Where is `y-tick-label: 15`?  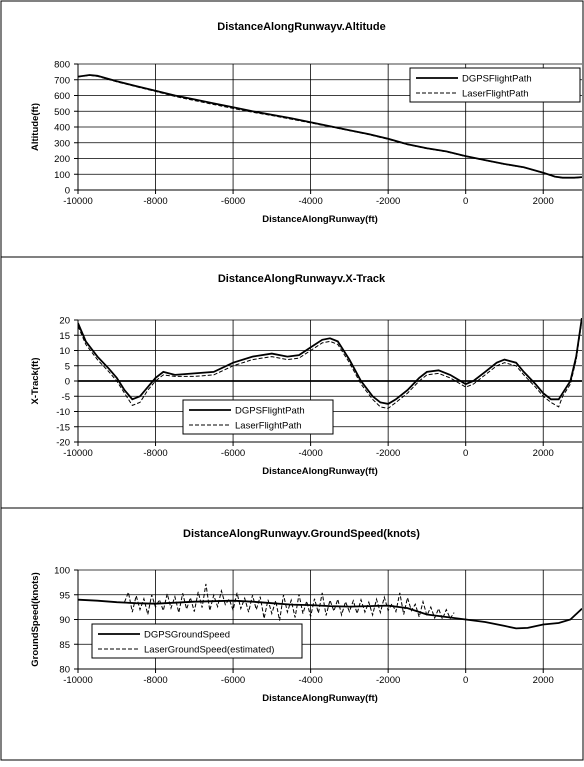 y-tick-label: 15 is located at coordinates (64, 336).